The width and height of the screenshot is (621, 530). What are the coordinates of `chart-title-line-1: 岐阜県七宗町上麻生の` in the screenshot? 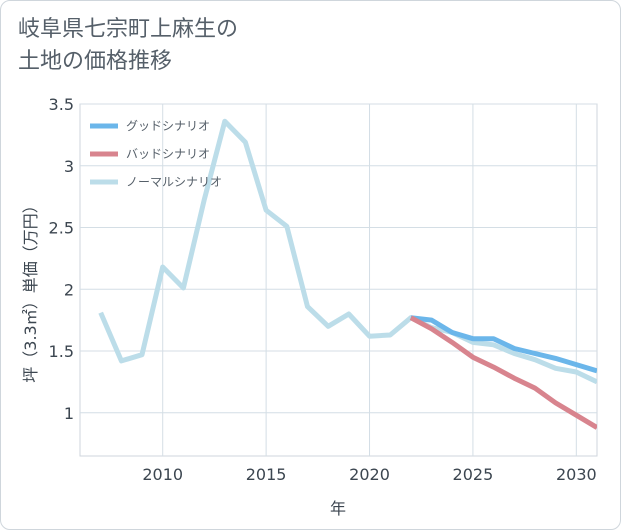 It's located at (128, 29).